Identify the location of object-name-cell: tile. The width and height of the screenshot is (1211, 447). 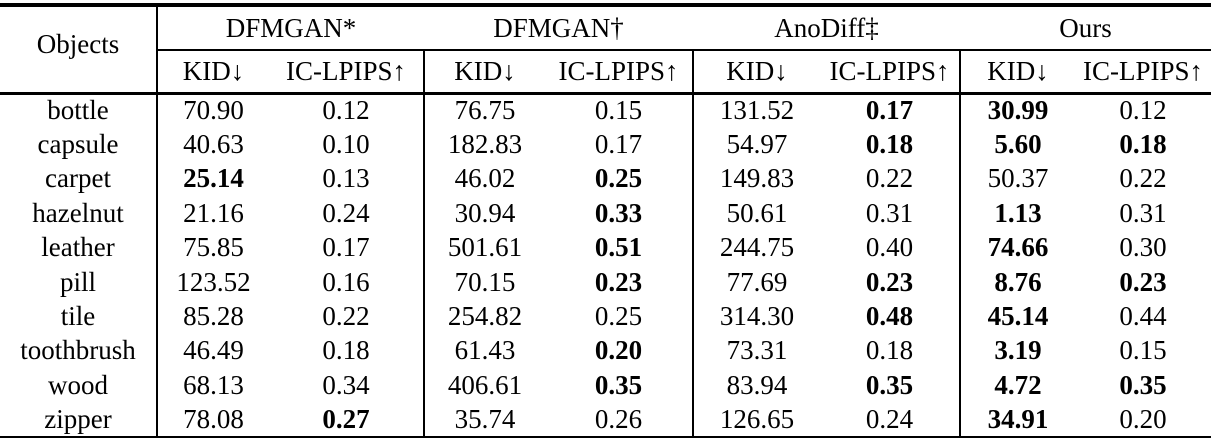
(79, 316).